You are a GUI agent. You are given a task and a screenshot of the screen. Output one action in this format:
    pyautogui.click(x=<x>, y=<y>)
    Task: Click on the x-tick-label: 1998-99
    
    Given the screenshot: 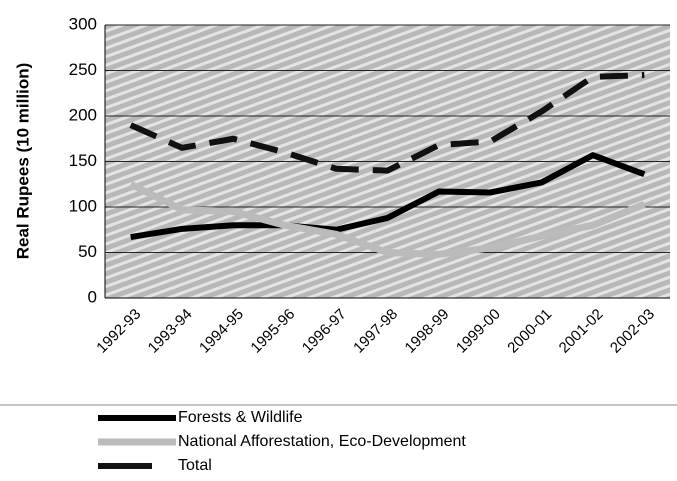 What is the action you would take?
    pyautogui.click(x=427, y=331)
    